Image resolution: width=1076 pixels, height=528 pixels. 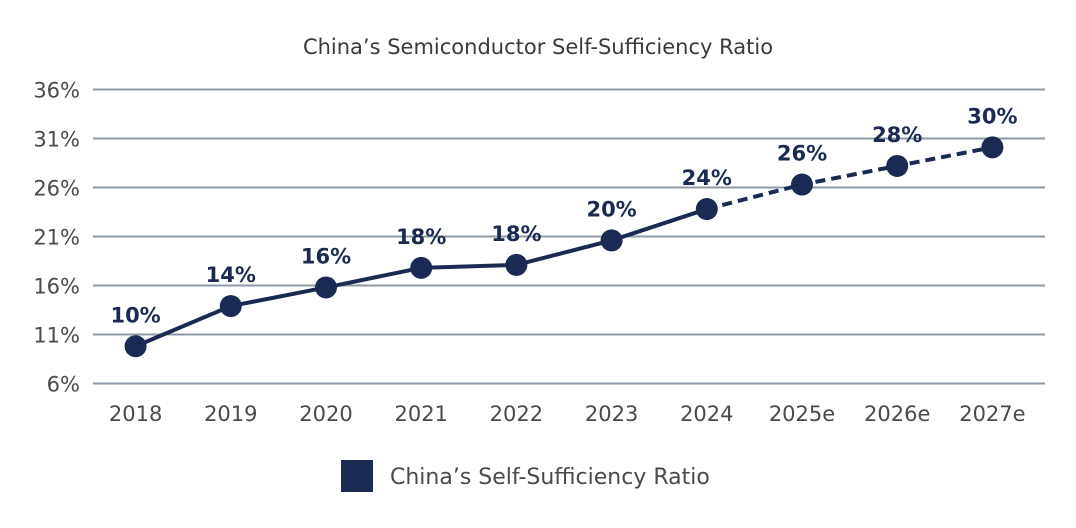 What do you see at coordinates (802, 154) in the screenshot?
I see `data-label: 26%` at bounding box center [802, 154].